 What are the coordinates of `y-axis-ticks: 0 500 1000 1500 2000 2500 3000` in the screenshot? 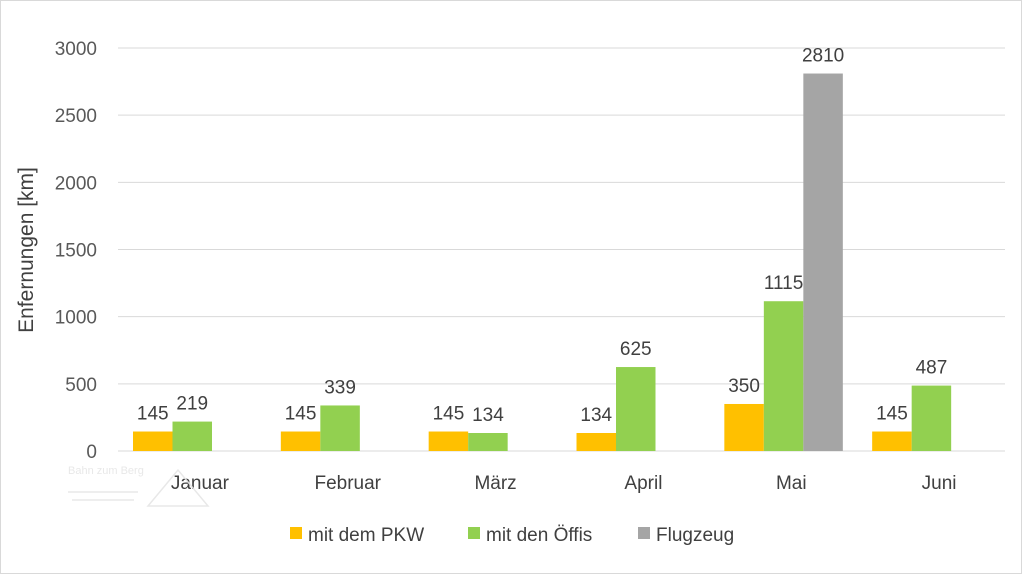 It's located at (76, 251).